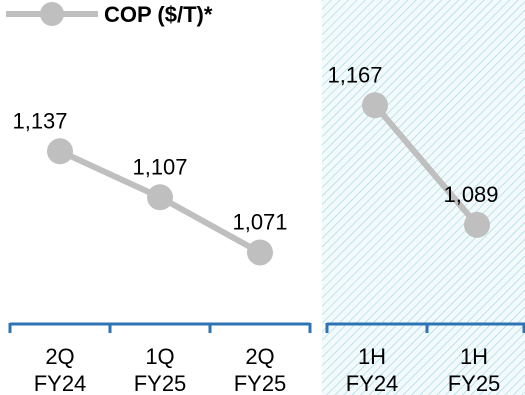 The width and height of the screenshot is (525, 395). What do you see at coordinates (39, 120) in the screenshot?
I see `data-label-1: 1,137` at bounding box center [39, 120].